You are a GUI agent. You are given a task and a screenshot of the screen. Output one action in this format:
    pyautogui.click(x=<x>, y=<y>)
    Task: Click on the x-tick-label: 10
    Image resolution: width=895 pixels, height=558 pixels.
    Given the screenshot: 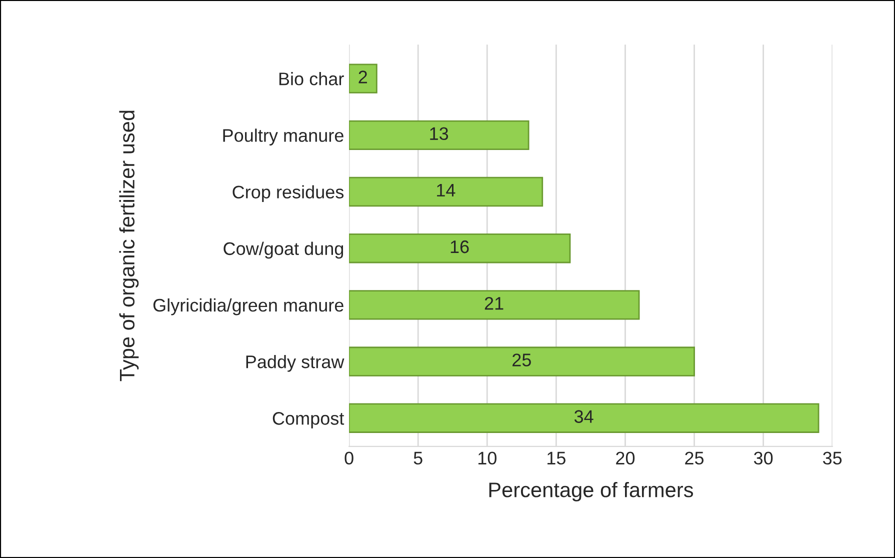 What is the action you would take?
    pyautogui.click(x=487, y=458)
    